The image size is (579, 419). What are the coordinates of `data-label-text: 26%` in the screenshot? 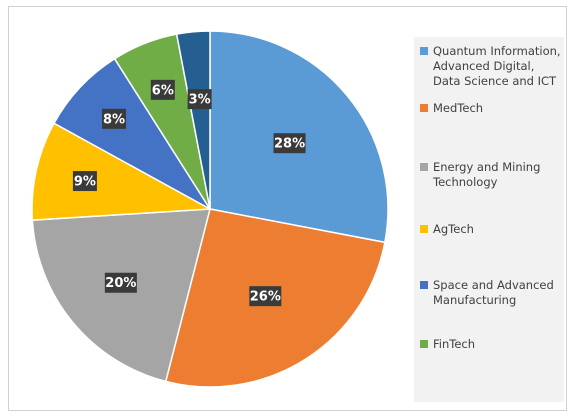 It's located at (265, 297).